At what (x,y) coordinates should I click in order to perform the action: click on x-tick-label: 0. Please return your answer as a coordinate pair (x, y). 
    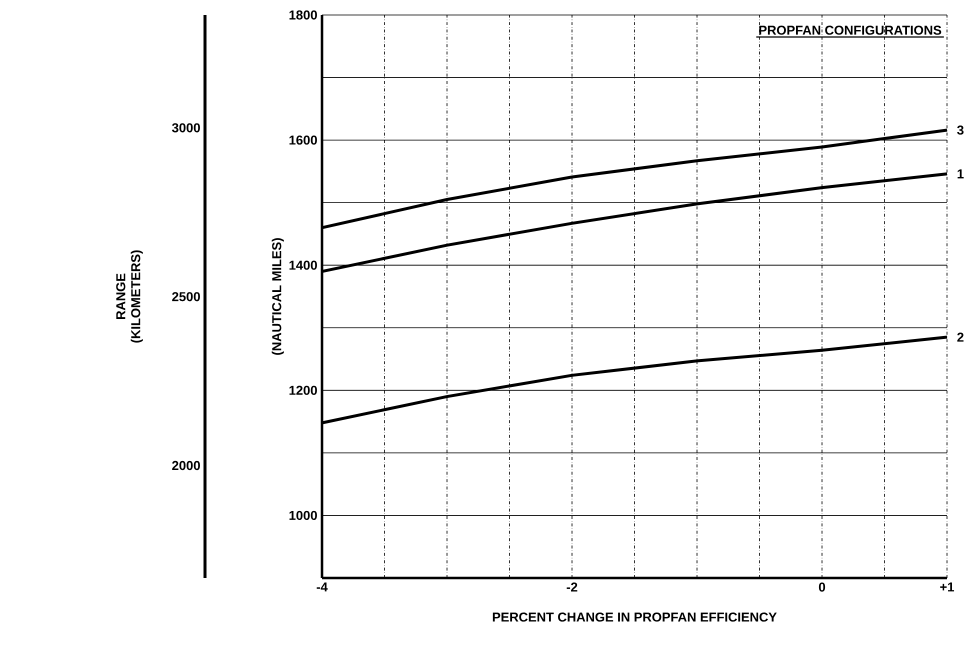
    Looking at the image, I should click on (822, 587).